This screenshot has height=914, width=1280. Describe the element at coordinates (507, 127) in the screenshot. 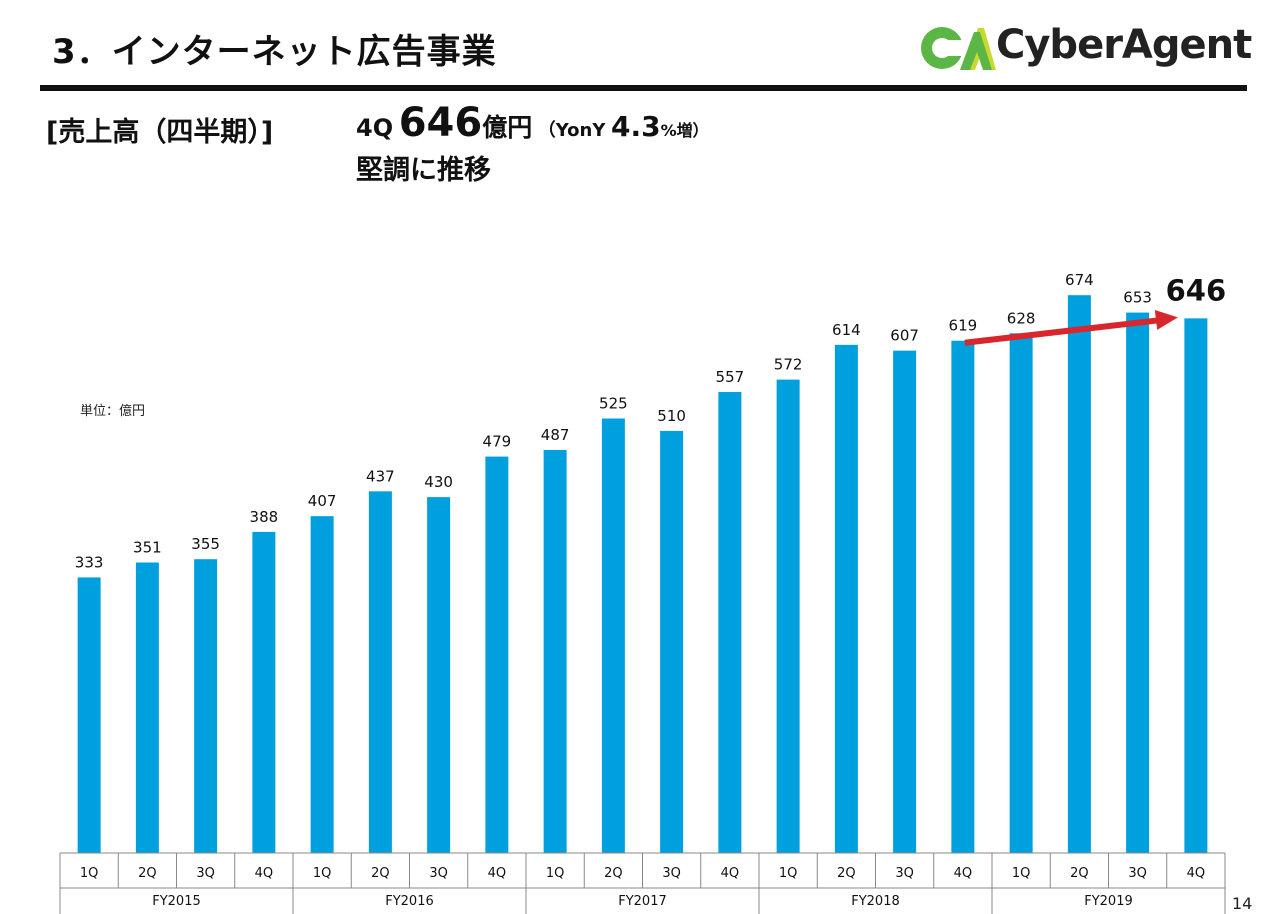

I see `headline-unit: 億円` at that location.